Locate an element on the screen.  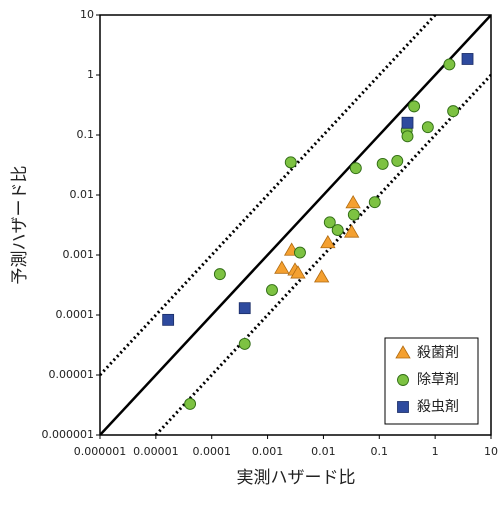
y-tick-label: 0.000001 is located at coordinates (68, 434).